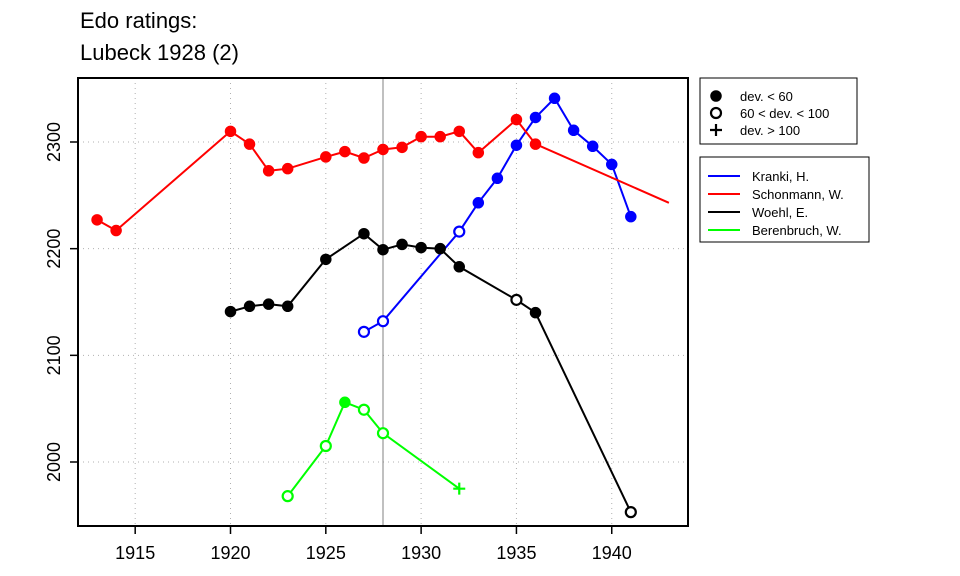  I want to click on series-berenbruch-w, so click(373, 449).